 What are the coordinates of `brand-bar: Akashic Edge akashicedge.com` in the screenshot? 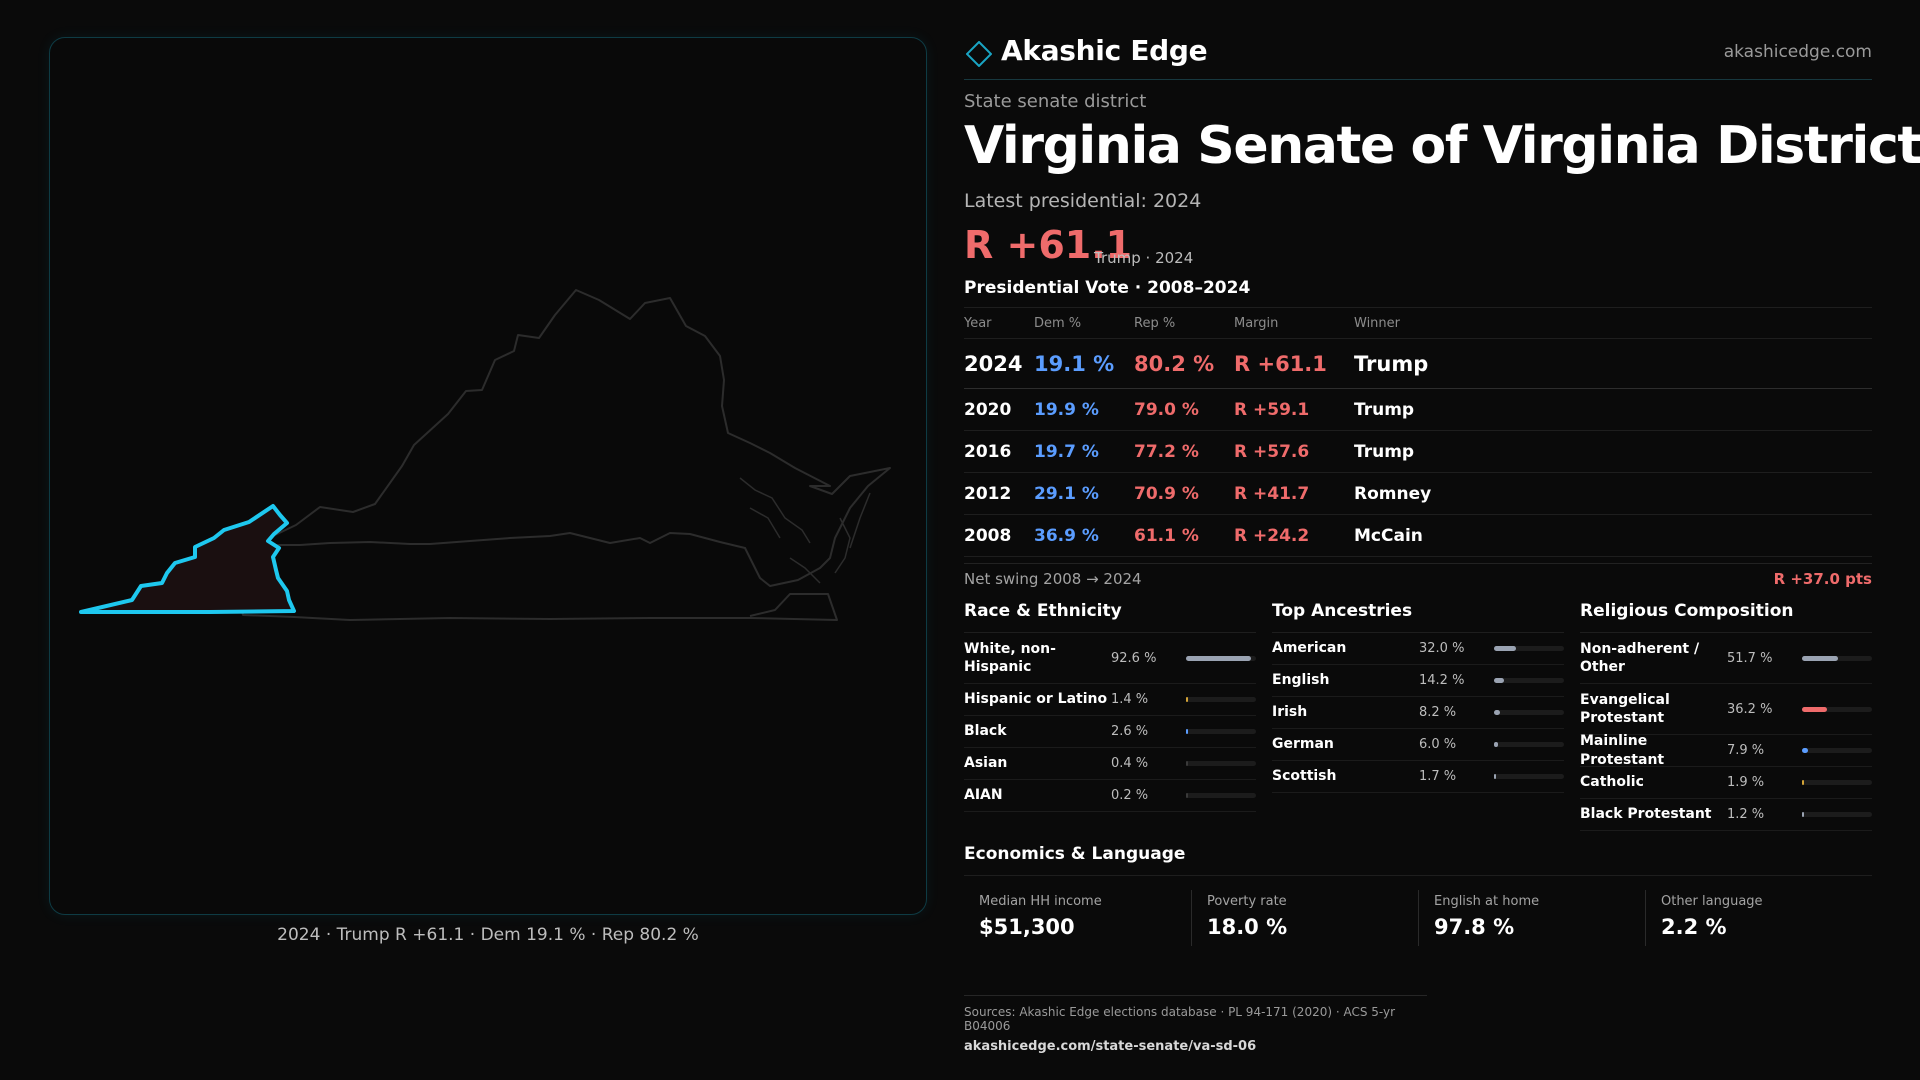 It's located at (1418, 57).